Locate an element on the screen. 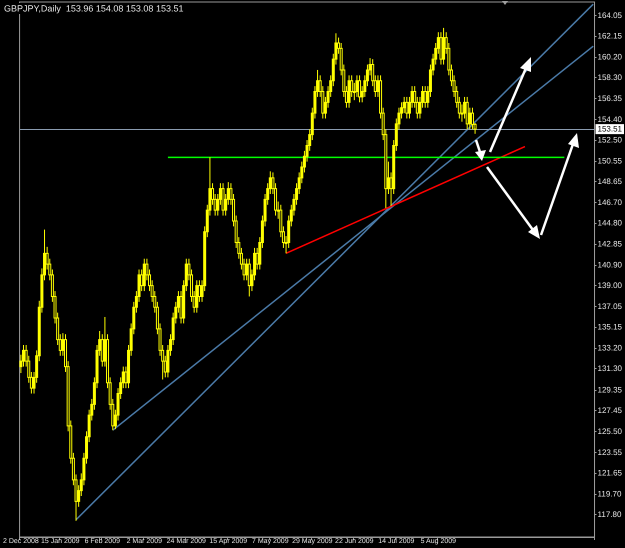 The height and width of the screenshot is (548, 625). y-tick-label: 152.50 is located at coordinates (610, 140).